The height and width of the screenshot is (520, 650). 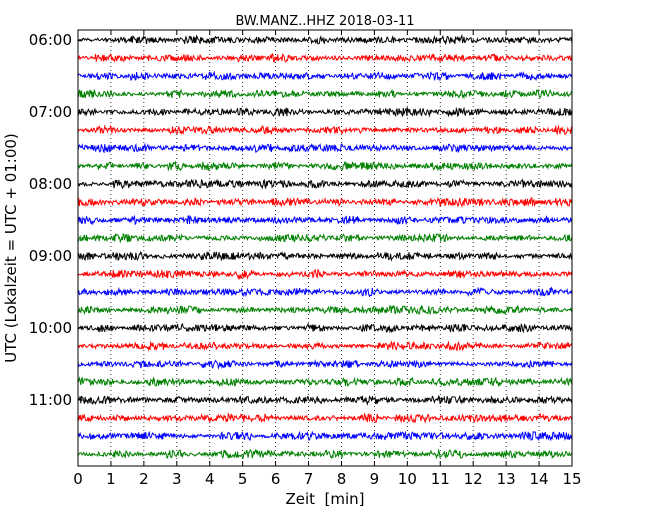 I want to click on x-tick-label: 13, so click(x=506, y=479).